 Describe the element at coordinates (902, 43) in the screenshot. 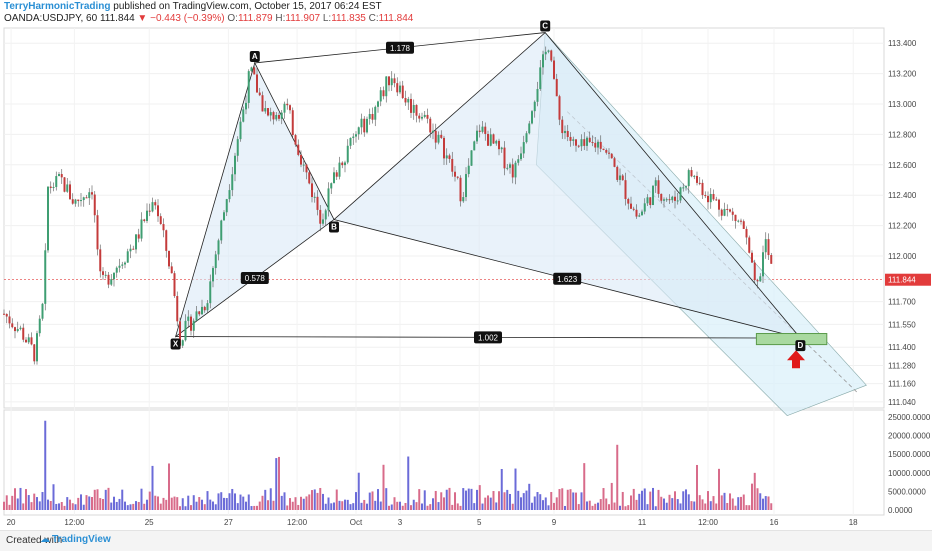

I see `y-tick-label: 113.400` at that location.